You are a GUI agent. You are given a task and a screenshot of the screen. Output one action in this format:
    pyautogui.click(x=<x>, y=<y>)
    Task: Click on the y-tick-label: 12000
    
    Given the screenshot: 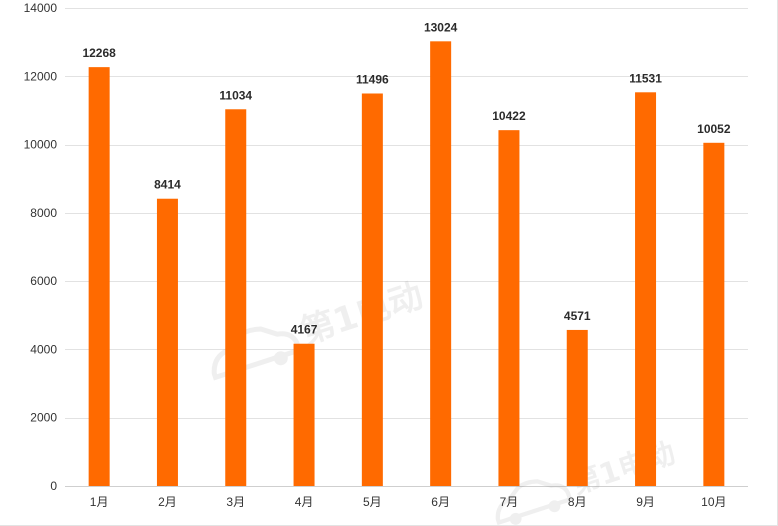 What is the action you would take?
    pyautogui.click(x=41, y=76)
    